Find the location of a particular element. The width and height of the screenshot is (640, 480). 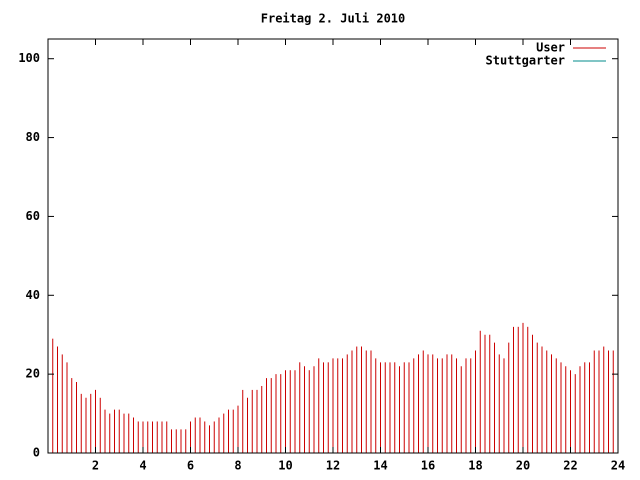

x-tick-label: 14 is located at coordinates (380, 466).